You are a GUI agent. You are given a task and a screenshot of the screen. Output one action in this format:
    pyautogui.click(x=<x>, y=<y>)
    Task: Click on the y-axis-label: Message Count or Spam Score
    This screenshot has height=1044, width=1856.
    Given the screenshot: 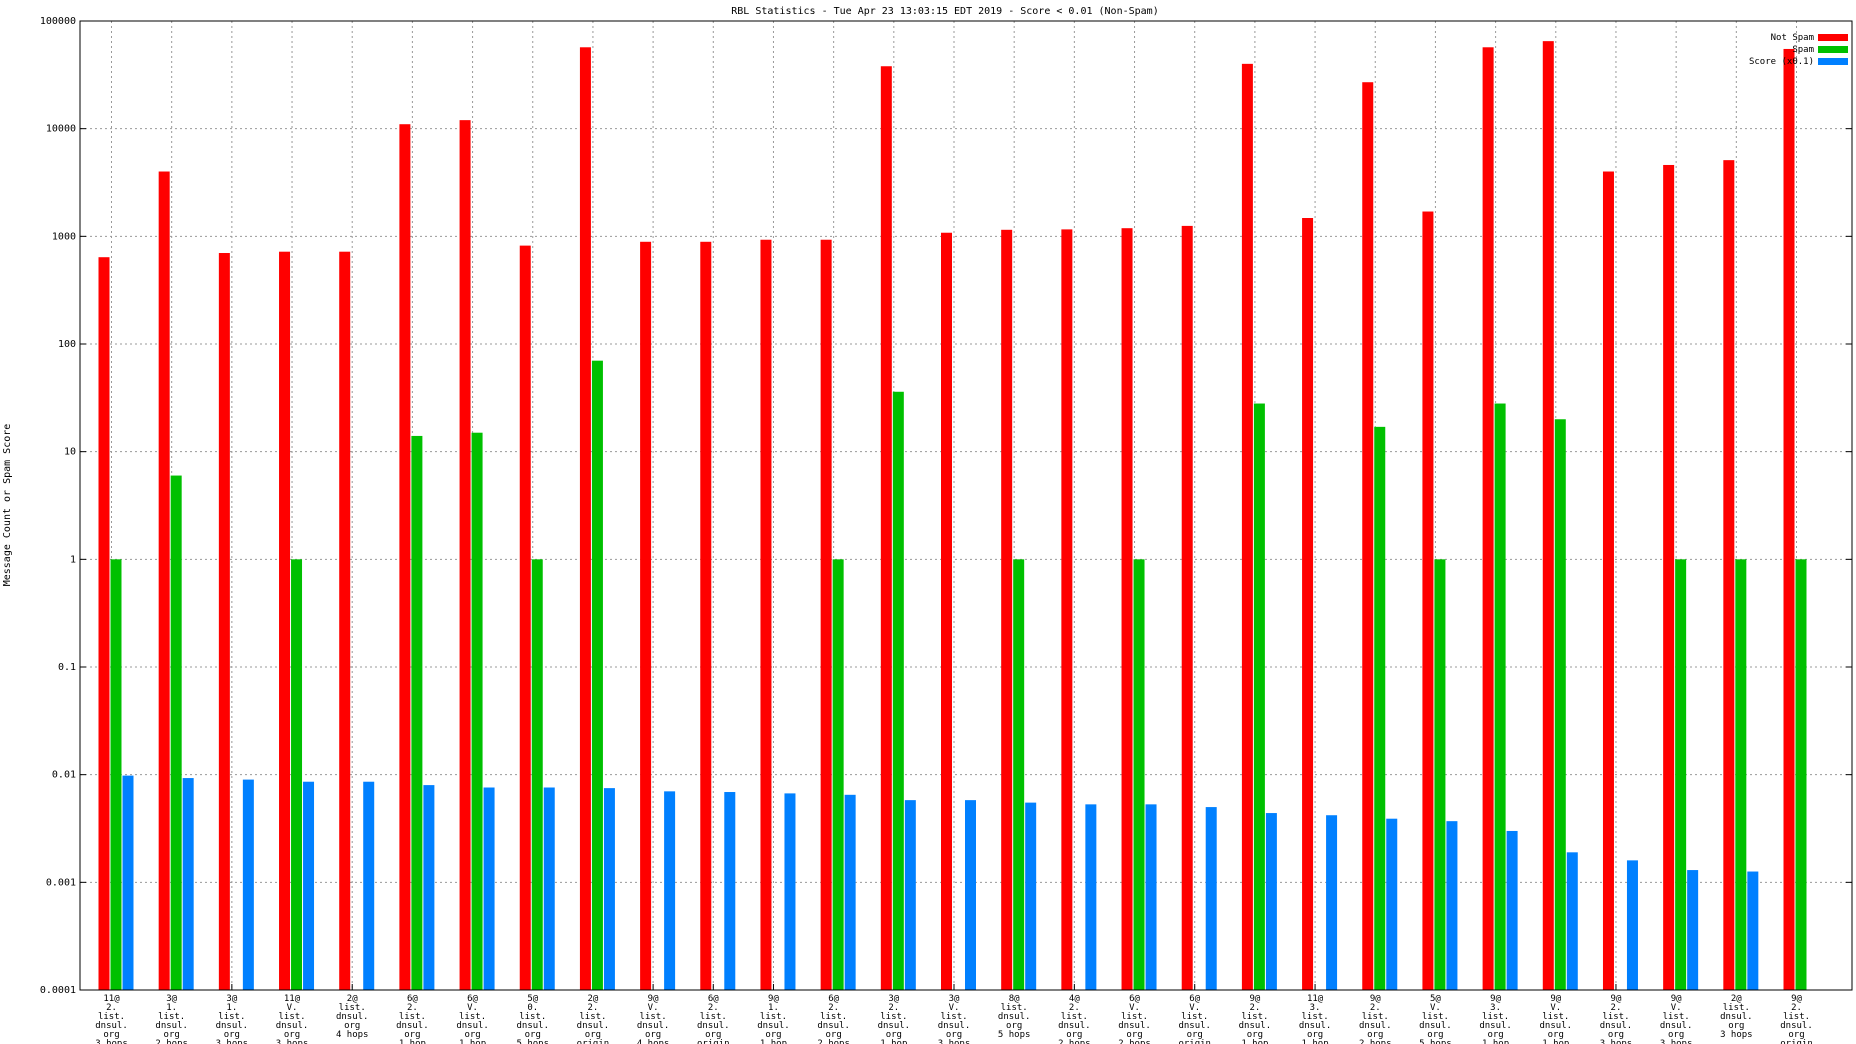 What is the action you would take?
    pyautogui.click(x=7, y=505)
    